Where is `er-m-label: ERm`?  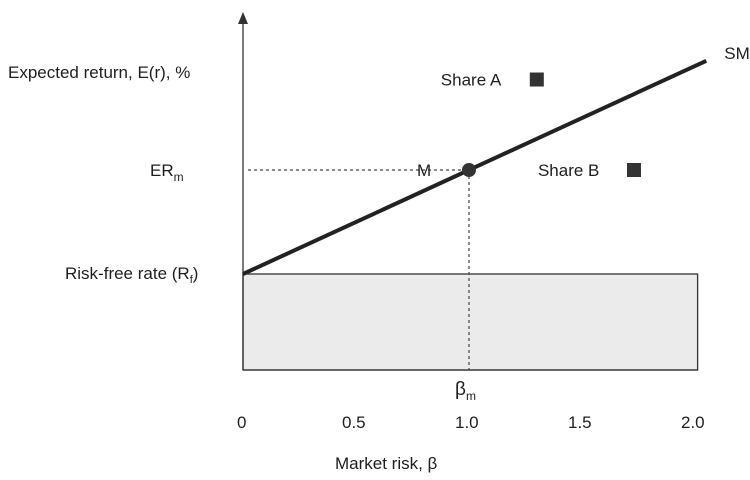 er-m-label: ERm is located at coordinates (167, 172).